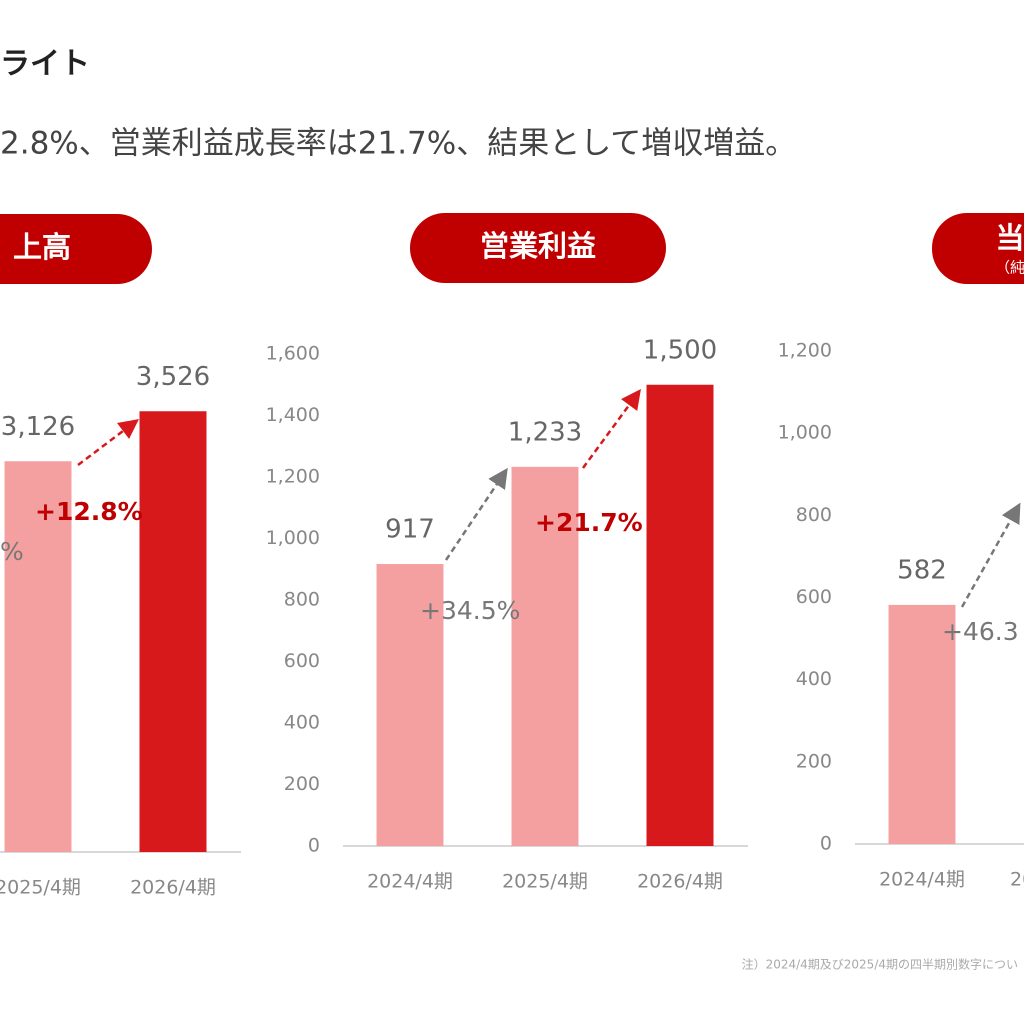  What do you see at coordinates (293, 354) in the screenshot?
I see `y-tick-label: 1,600` at bounding box center [293, 354].